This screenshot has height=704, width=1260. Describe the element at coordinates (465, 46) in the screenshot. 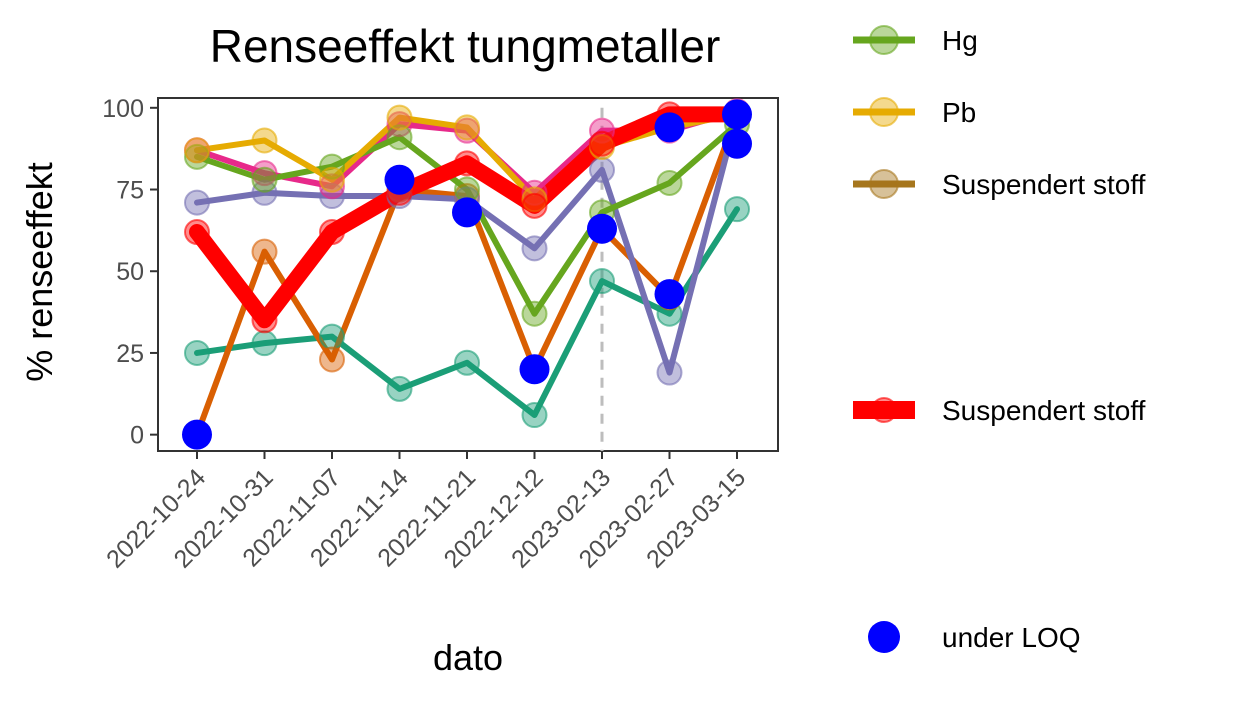

I see `chart-title: Renseeffekt tungmetaller` at that location.